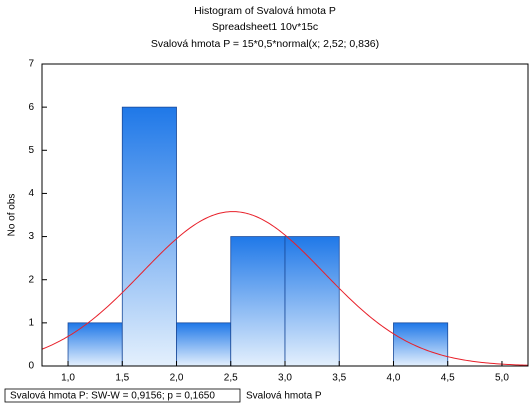 The width and height of the screenshot is (529, 403). I want to click on x-axis-label: Svalová hmota P, so click(284, 396).